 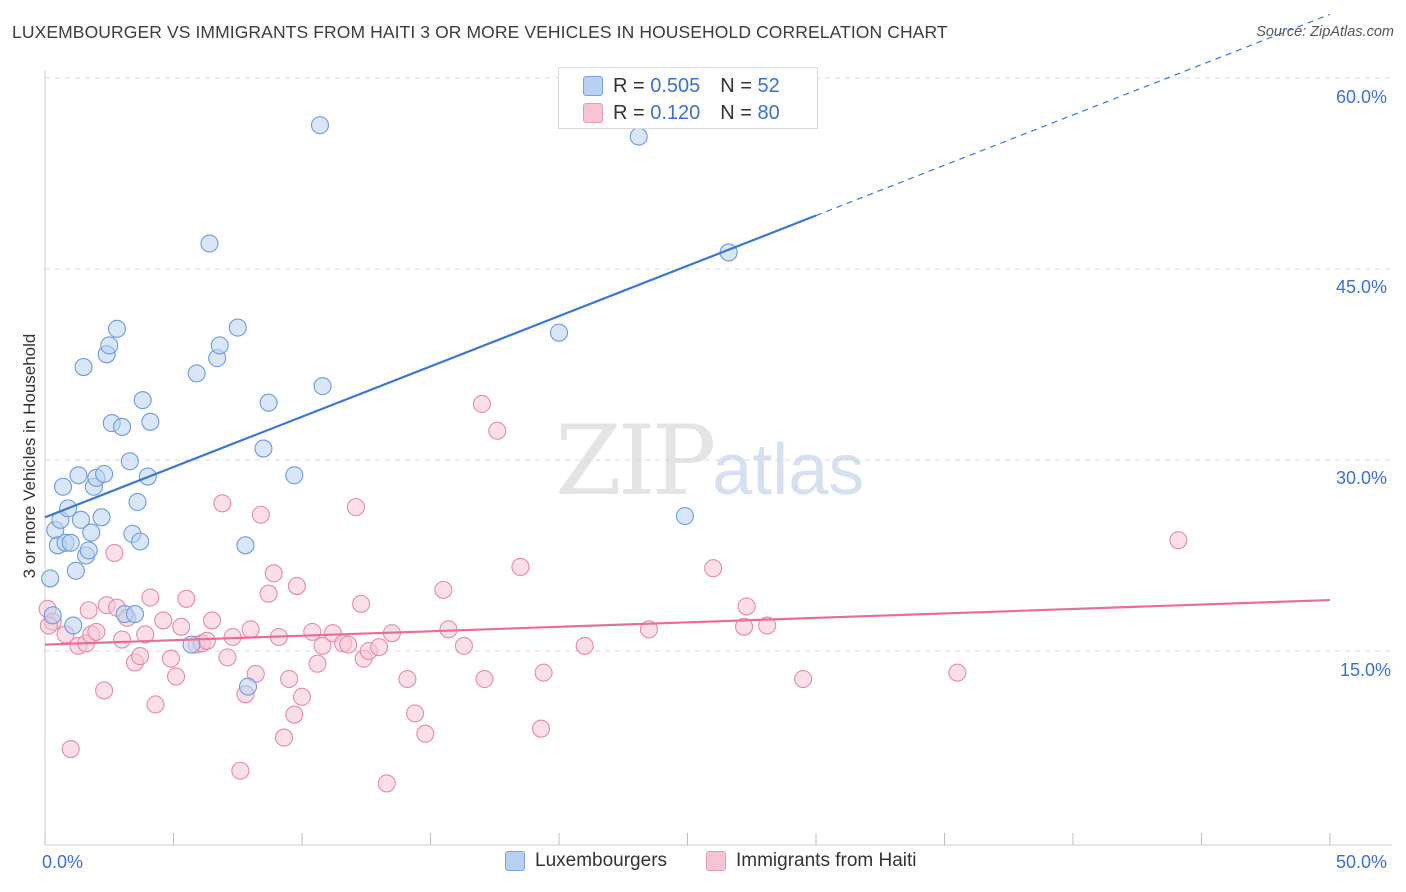 I want to click on haiti-trend-line, so click(x=687, y=622).